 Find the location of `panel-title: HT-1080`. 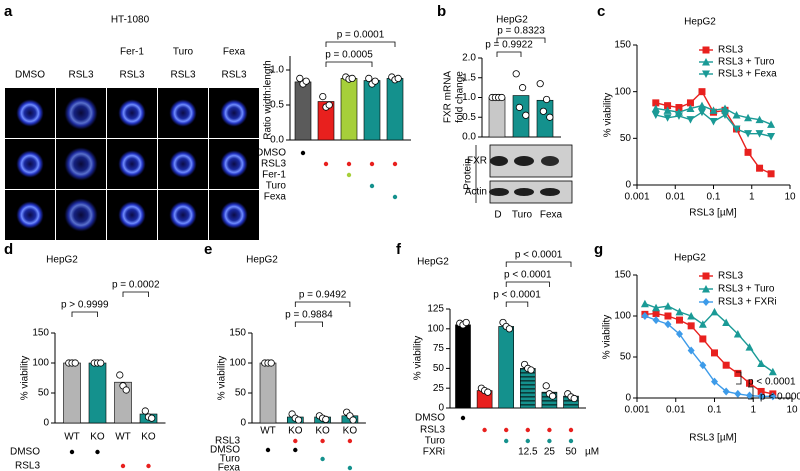

panel-title: HT-1080 is located at coordinates (130, 20).